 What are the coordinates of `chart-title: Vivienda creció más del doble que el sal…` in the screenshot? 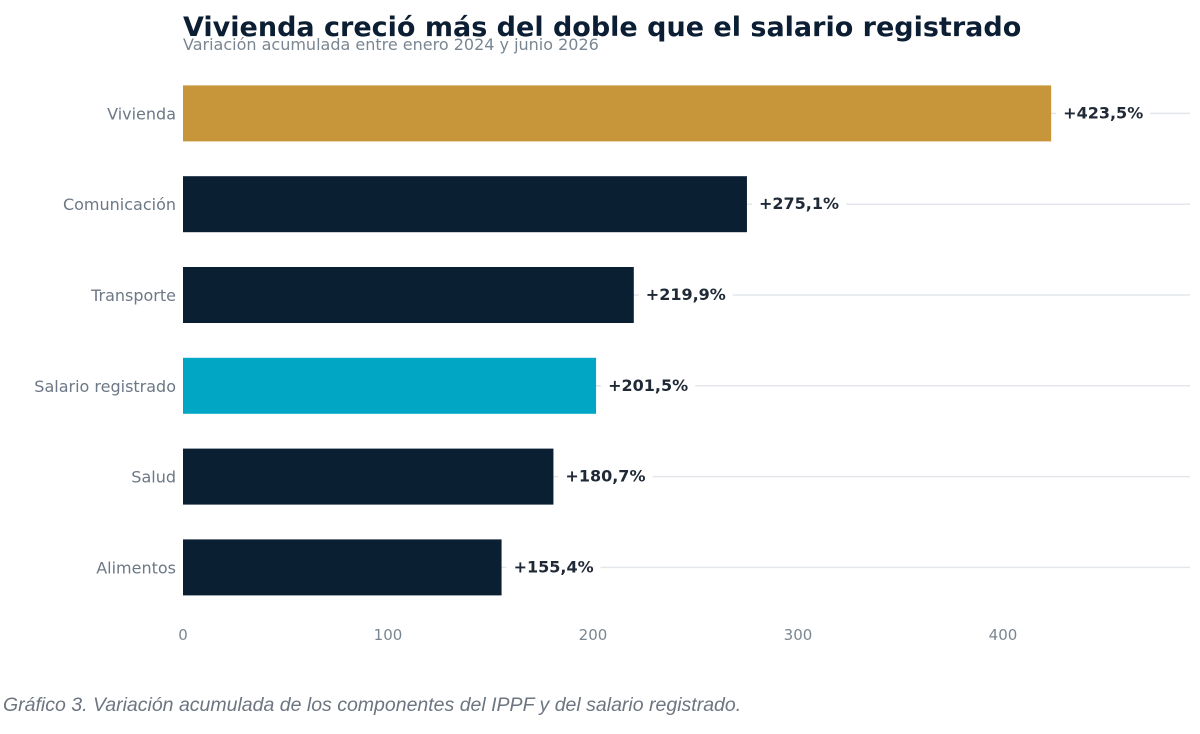 It's located at (602, 27).